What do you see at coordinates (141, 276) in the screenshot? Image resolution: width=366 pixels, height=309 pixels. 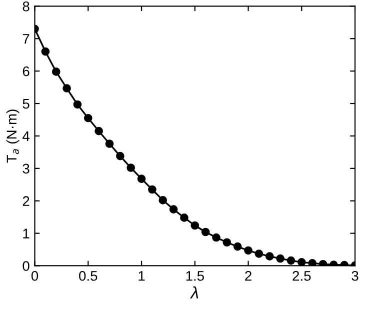 I see `x-tick-label: 1` at bounding box center [141, 276].